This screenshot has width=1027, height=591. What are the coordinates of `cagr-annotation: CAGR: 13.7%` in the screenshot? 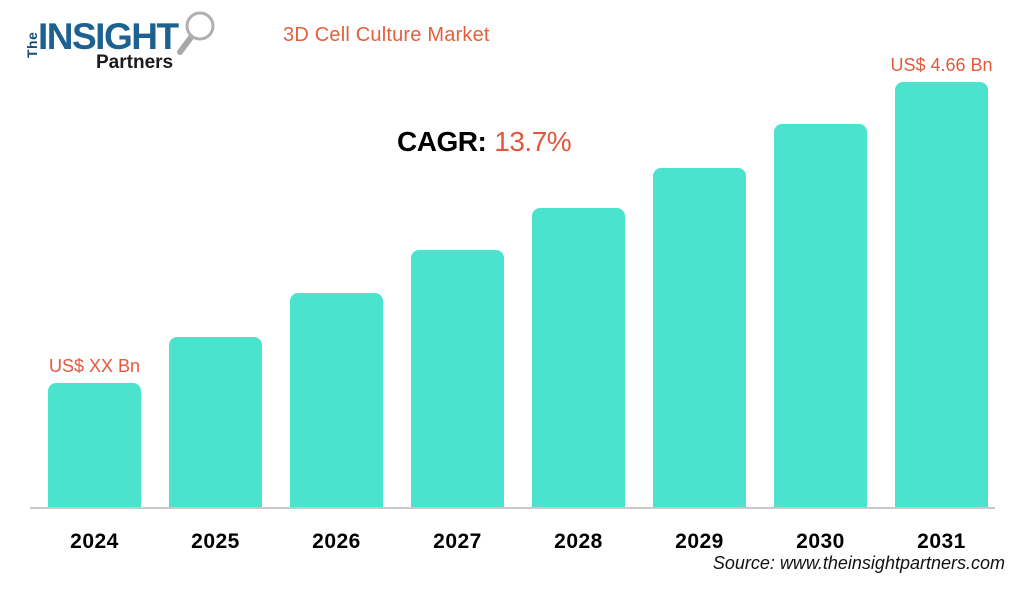 It's located at (484, 142).